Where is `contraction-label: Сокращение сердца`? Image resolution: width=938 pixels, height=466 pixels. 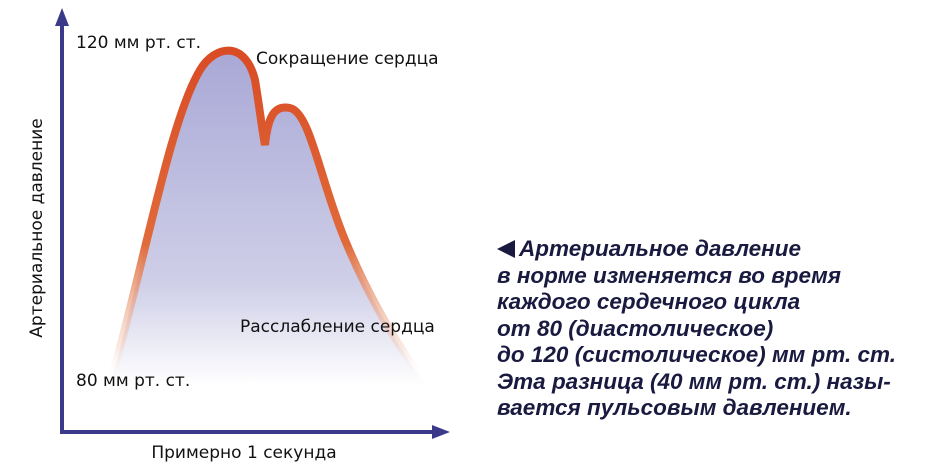
contraction-label: Сокращение сердца is located at coordinates (347, 59).